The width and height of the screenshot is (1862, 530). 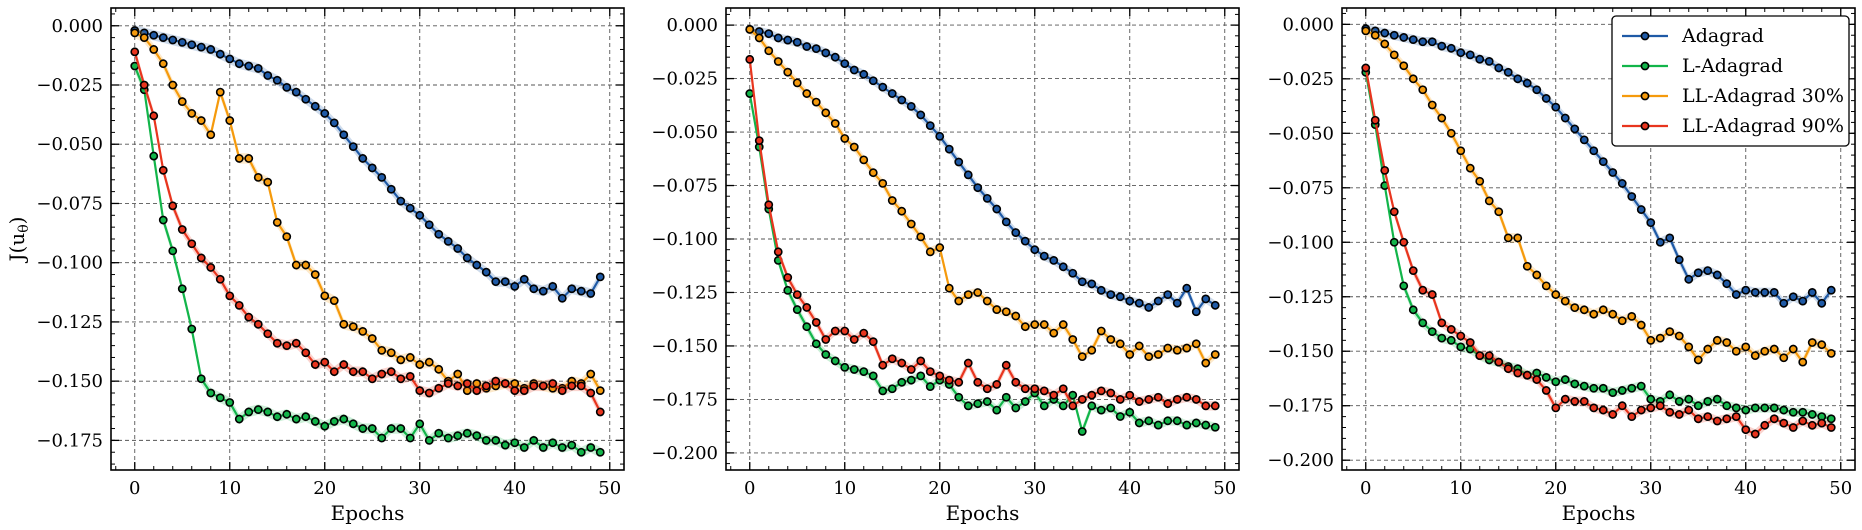 I want to click on y-tick-label: 0.000, so click(x=77, y=26).